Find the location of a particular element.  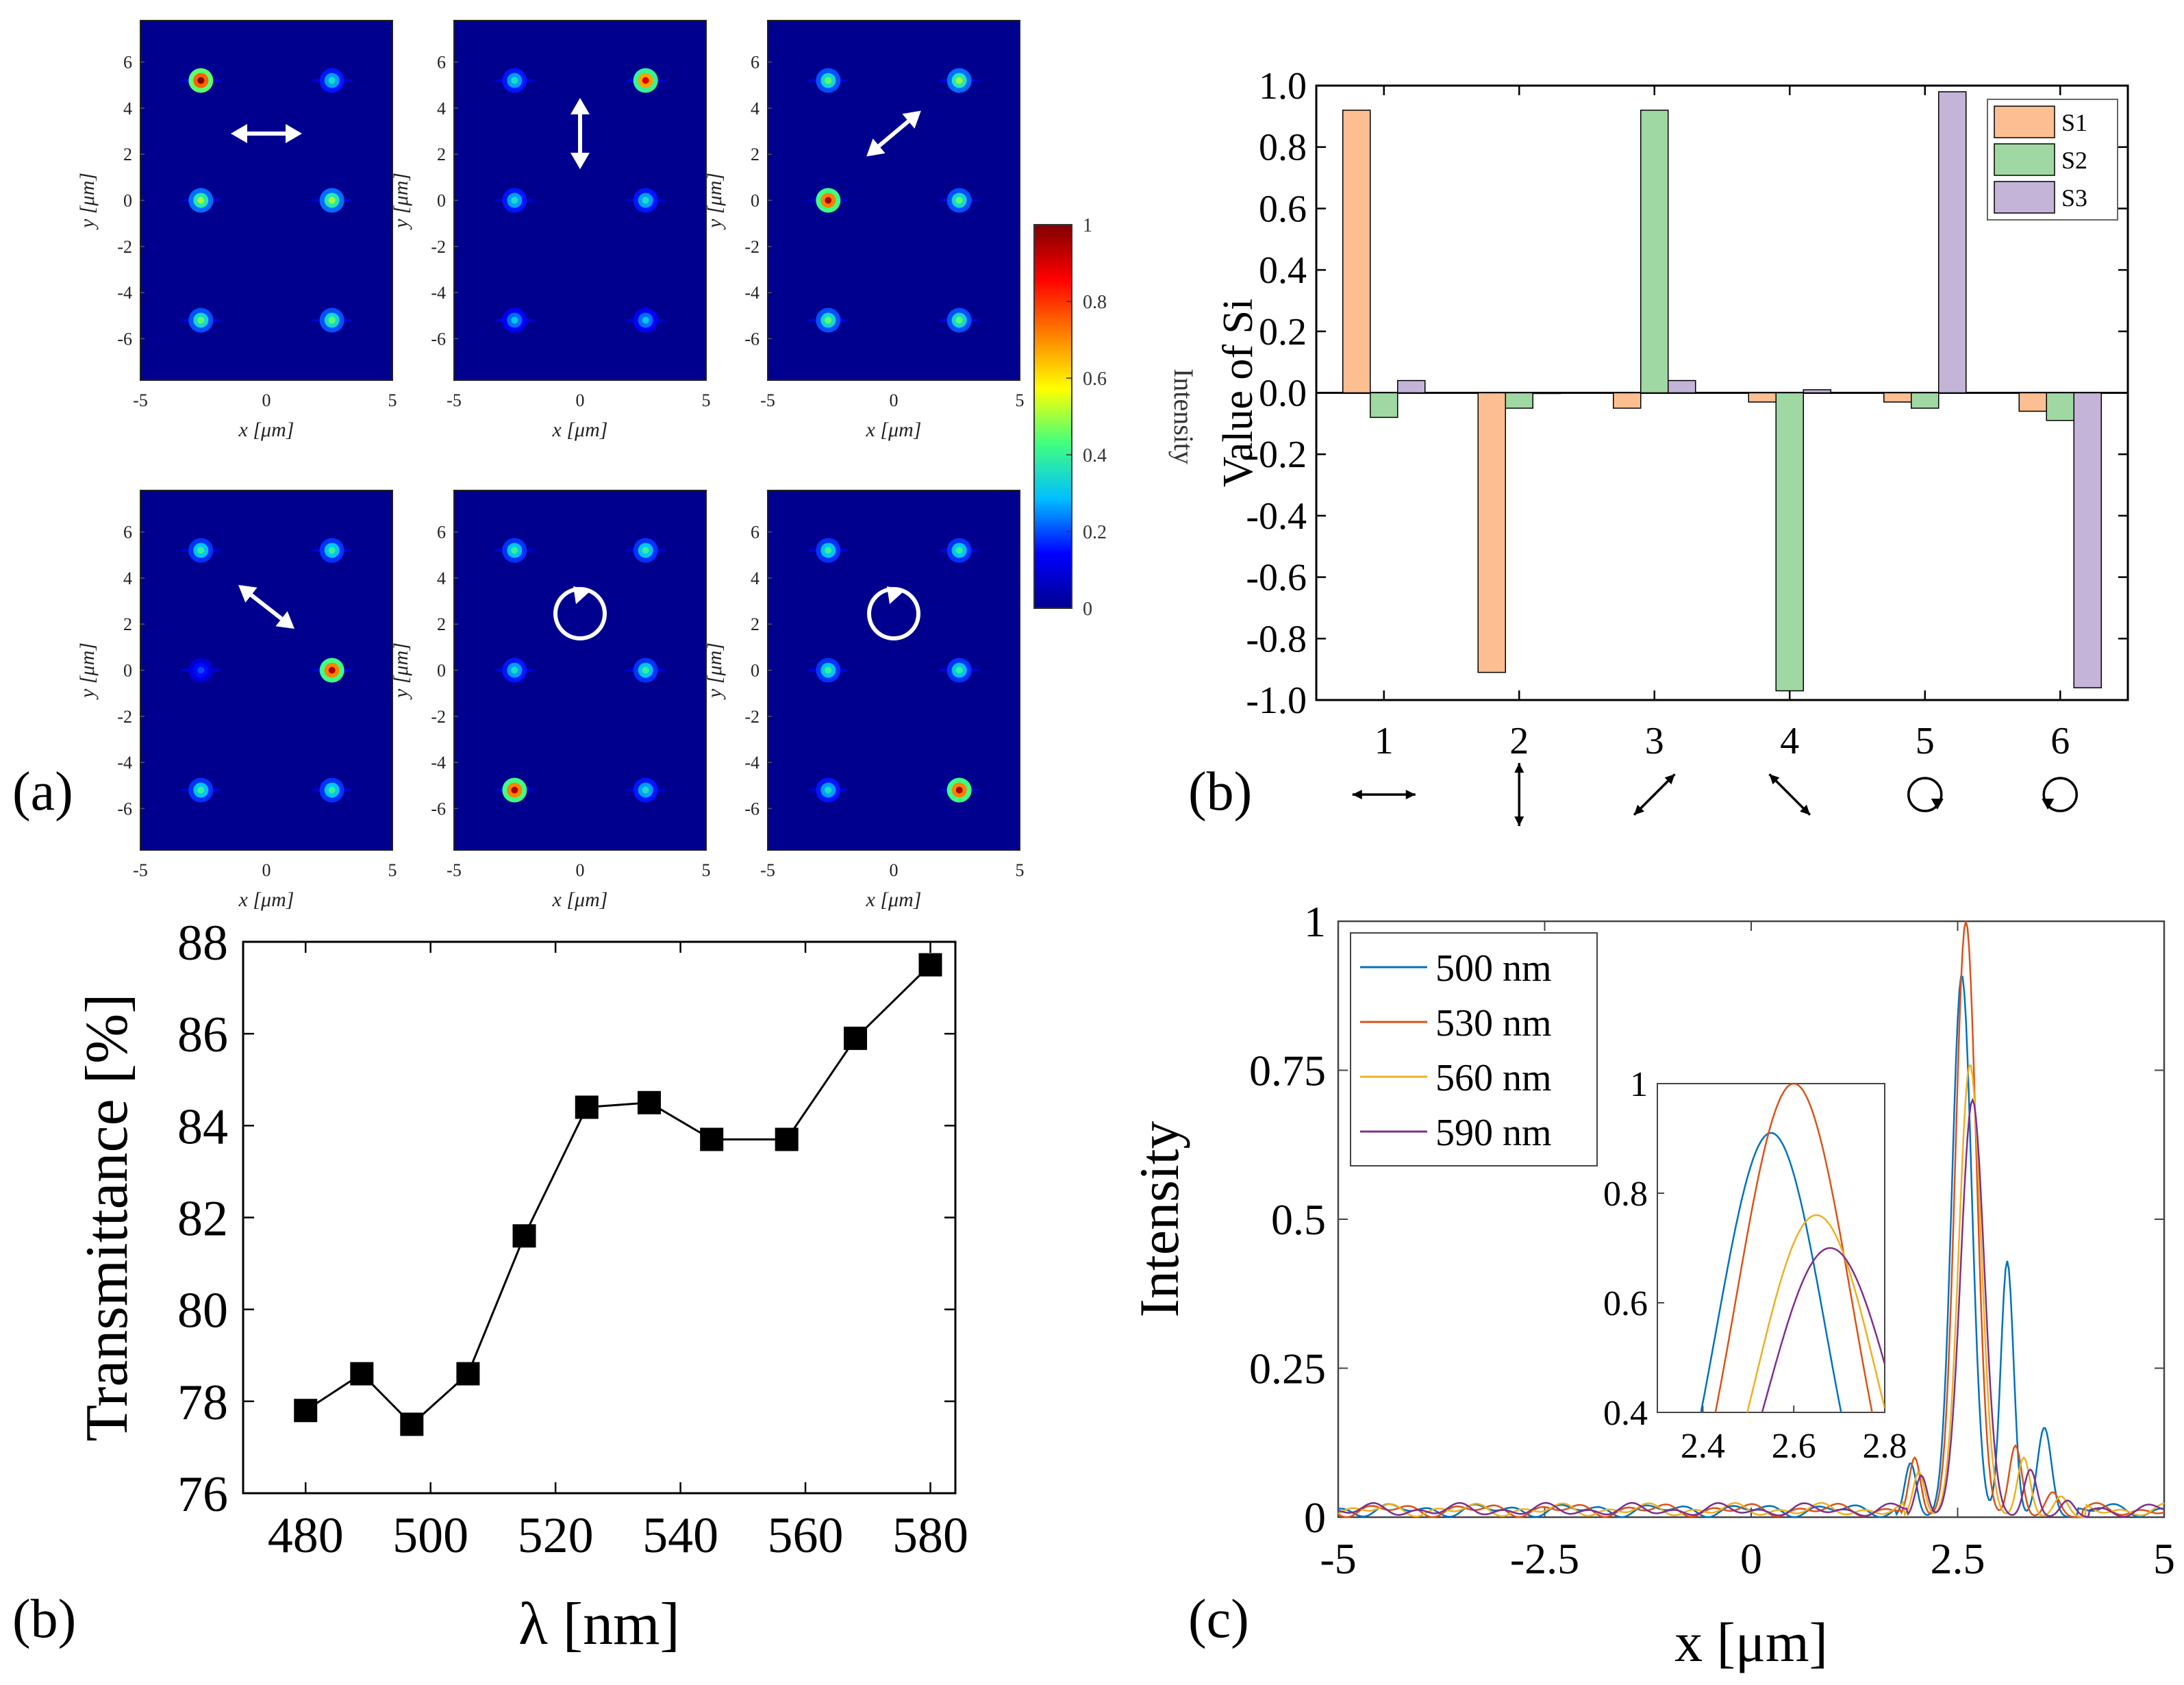

legend-swatch-S1 is located at coordinates (2024, 121).